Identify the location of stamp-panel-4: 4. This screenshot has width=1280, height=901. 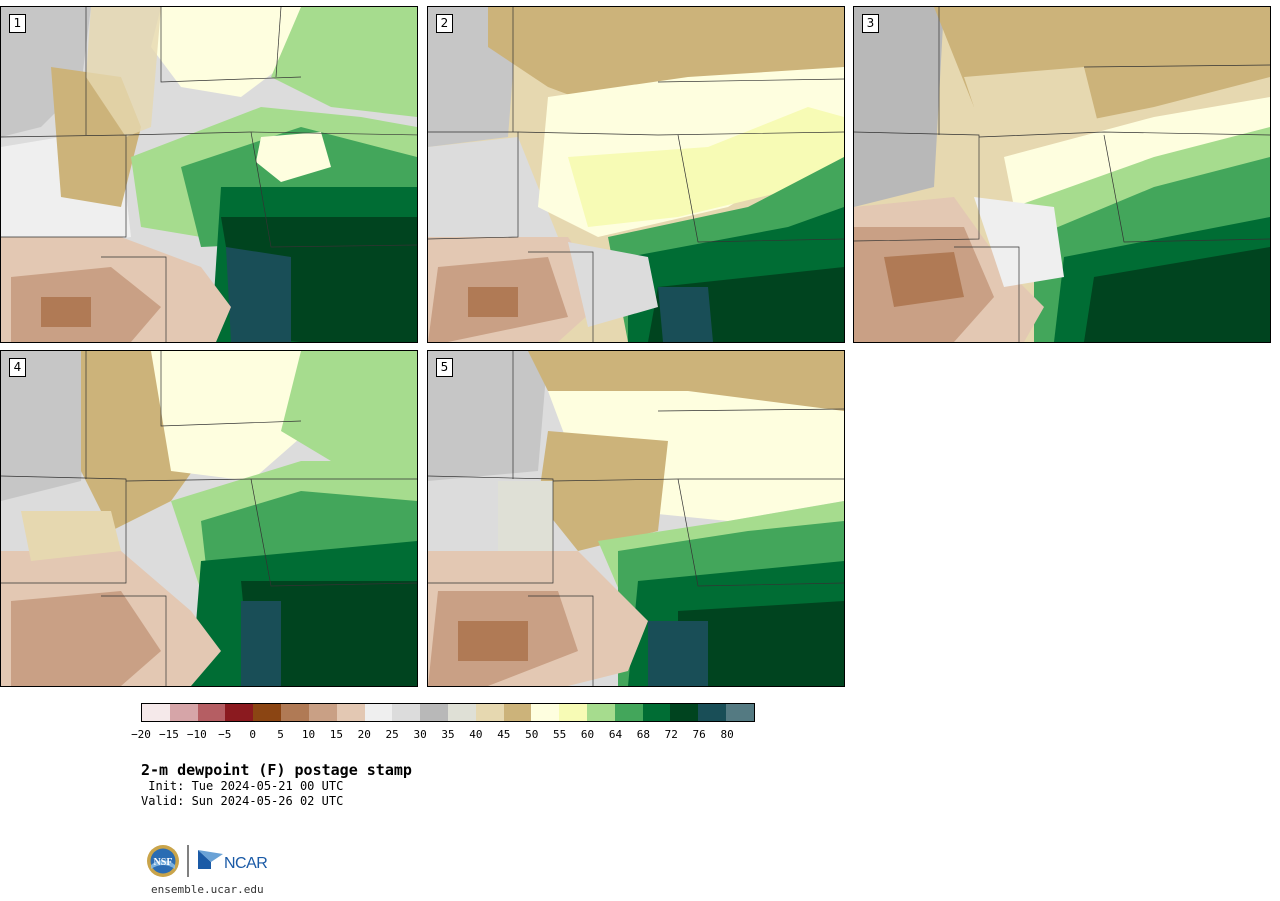
(209, 518).